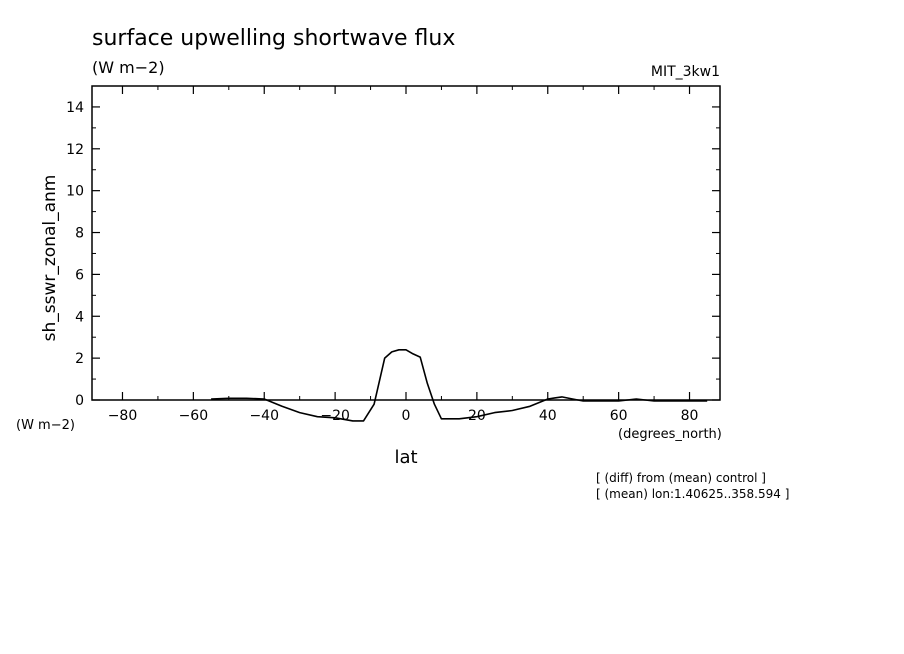 The height and width of the screenshot is (654, 904). Describe the element at coordinates (194, 416) in the screenshot. I see `x-tick-label: −60` at that location.